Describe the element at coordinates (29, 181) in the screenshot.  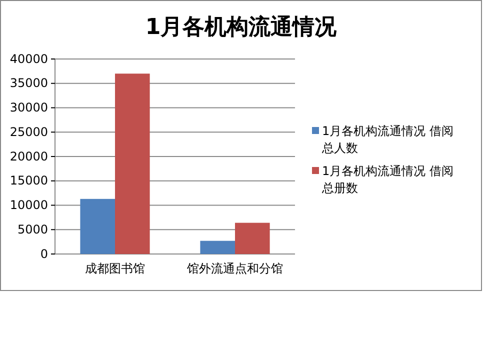
I see `y-tick-label: 15000` at that location.